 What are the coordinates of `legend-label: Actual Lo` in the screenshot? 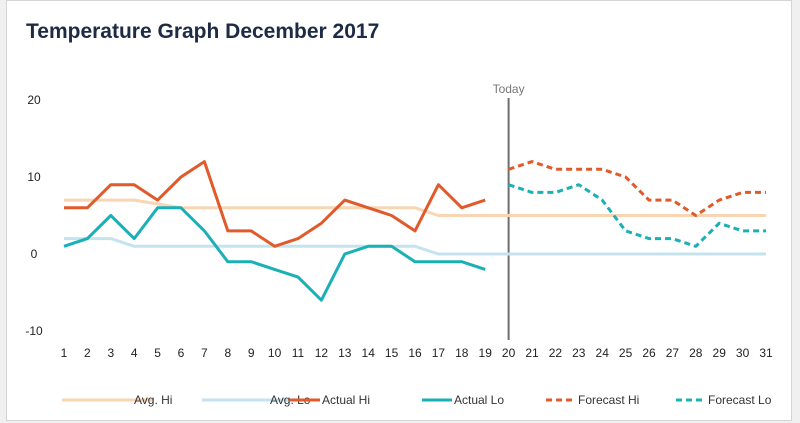 It's located at (479, 400).